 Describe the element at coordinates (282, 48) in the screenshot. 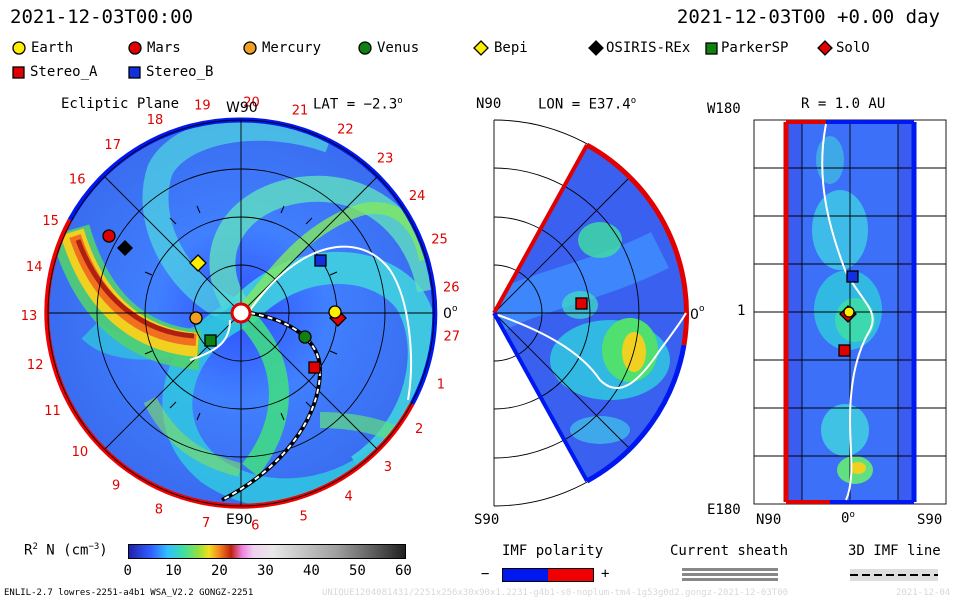

I see `legend-mercury: Mercury` at that location.